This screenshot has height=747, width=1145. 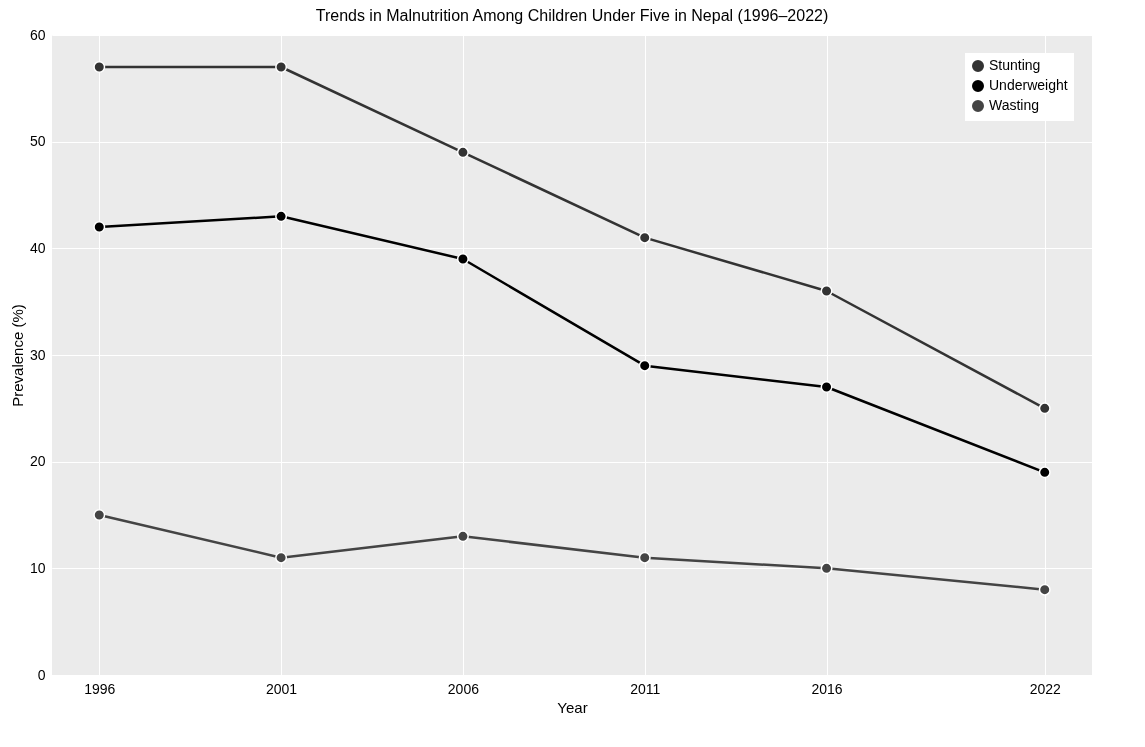 I want to click on x-tick-label: 2011, so click(x=645, y=688).